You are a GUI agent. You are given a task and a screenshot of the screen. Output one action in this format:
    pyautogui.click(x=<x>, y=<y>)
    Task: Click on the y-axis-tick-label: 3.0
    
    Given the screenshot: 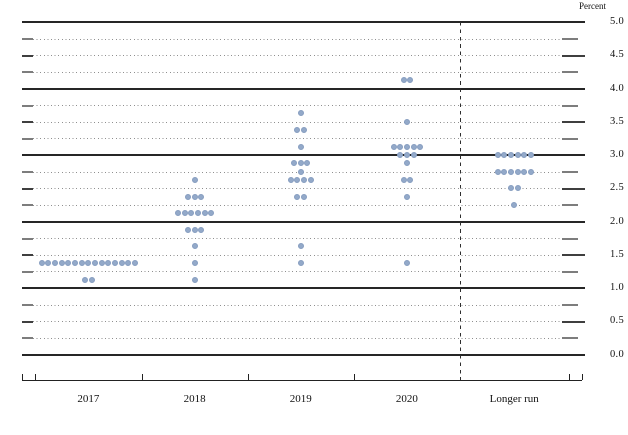 What is the action you would take?
    pyautogui.click(x=616, y=154)
    